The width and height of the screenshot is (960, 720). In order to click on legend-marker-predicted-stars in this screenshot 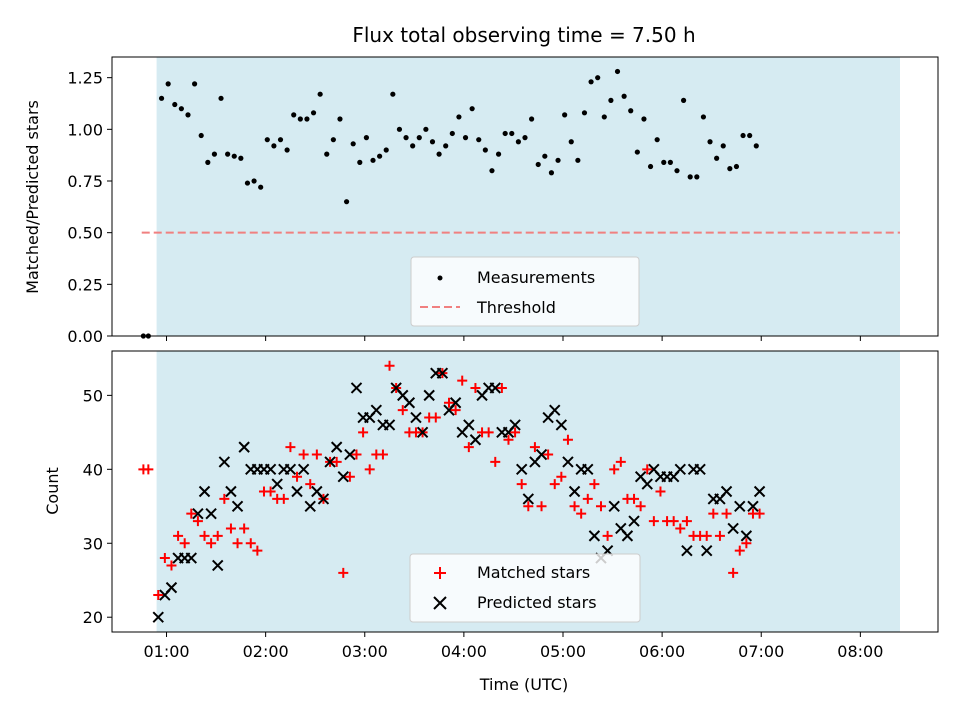, I will do `click(440, 603)`.